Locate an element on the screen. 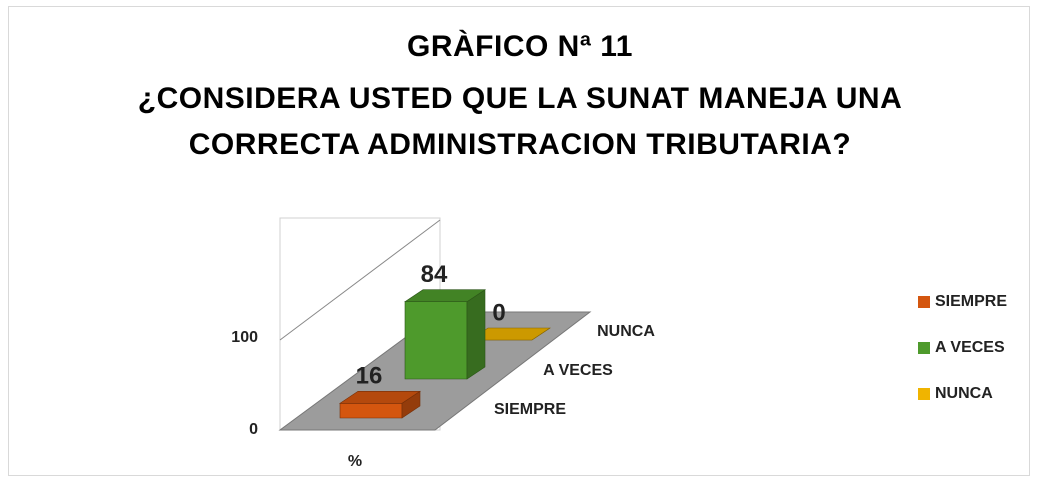  x-tick-label: % is located at coordinates (355, 461).